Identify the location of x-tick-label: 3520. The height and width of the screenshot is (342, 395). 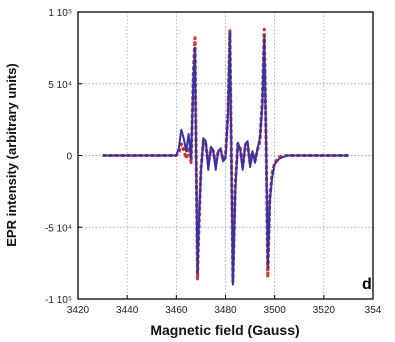
(324, 310).